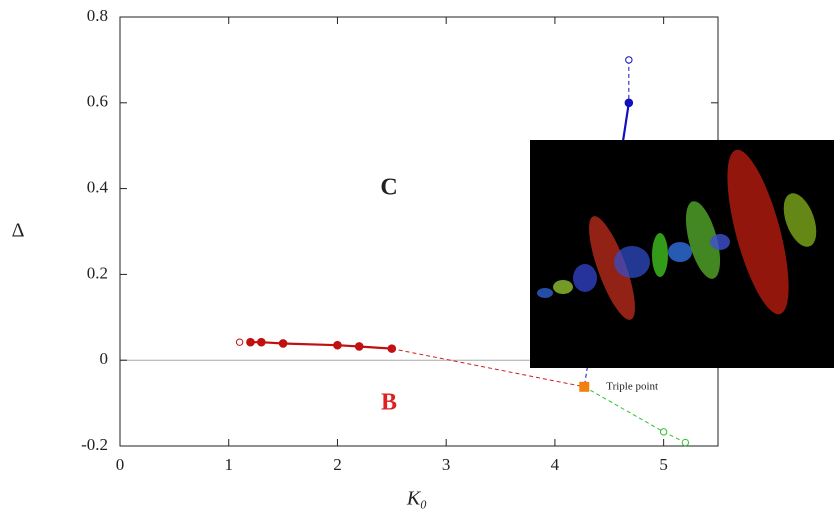  Describe the element at coordinates (94, 444) in the screenshot. I see `y-tick-label: -0.2` at that location.